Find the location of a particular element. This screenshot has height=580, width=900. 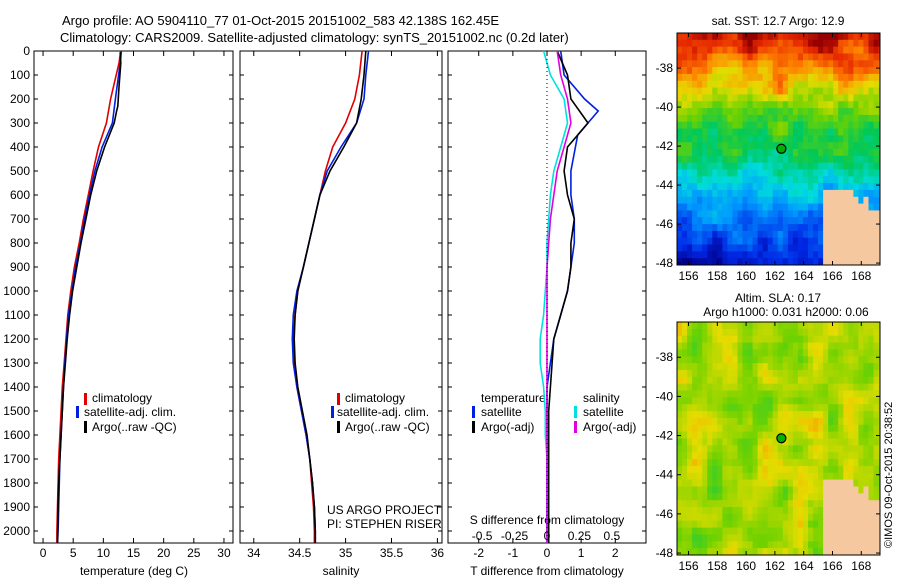

y-tick-label: -46 is located at coordinates (665, 514).